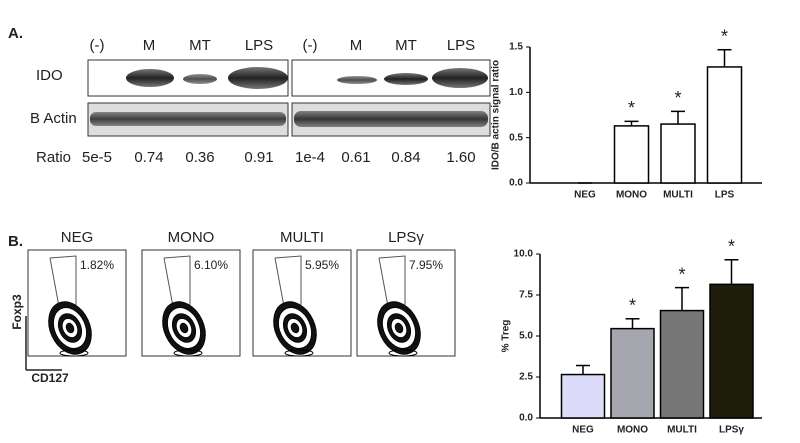 This screenshot has width=800, height=443. Describe the element at coordinates (355, 157) in the screenshot. I see `ratio-value: 0.61` at that location.